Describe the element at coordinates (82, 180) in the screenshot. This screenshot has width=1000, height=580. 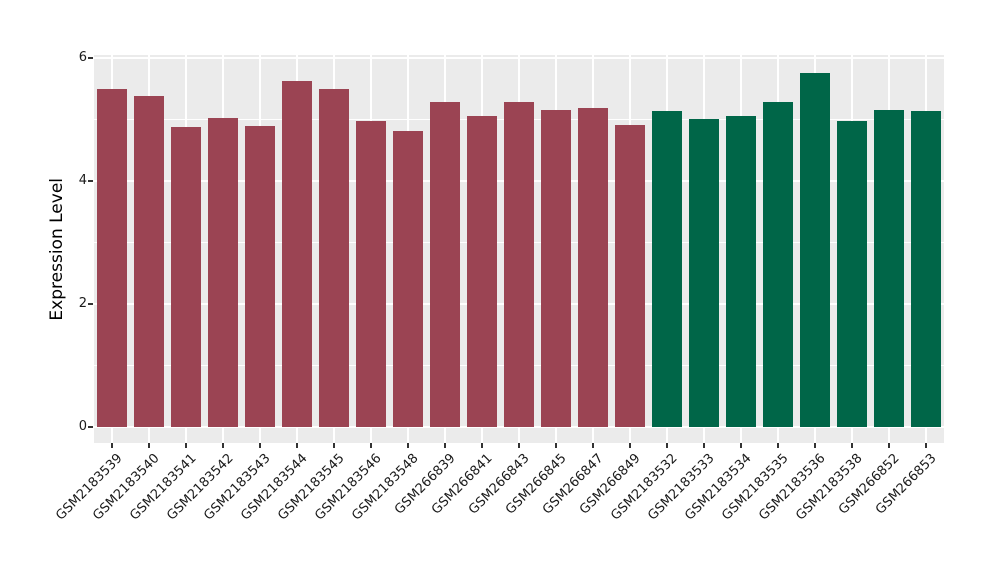
I see `y-tick-label: 4` at that location.